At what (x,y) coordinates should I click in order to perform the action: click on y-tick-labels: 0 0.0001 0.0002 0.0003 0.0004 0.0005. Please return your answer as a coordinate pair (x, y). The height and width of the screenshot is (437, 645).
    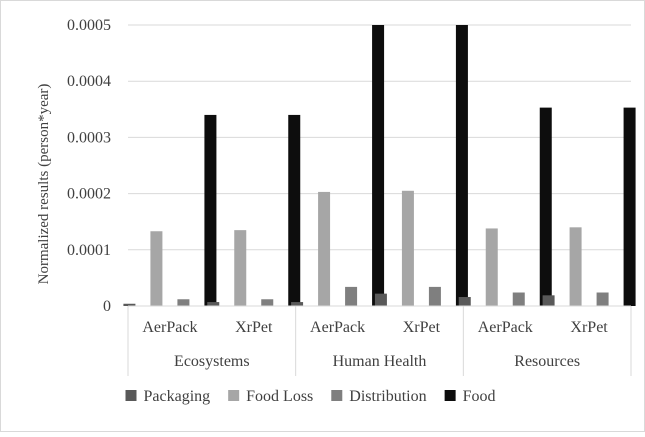
    Looking at the image, I should click on (89, 166).